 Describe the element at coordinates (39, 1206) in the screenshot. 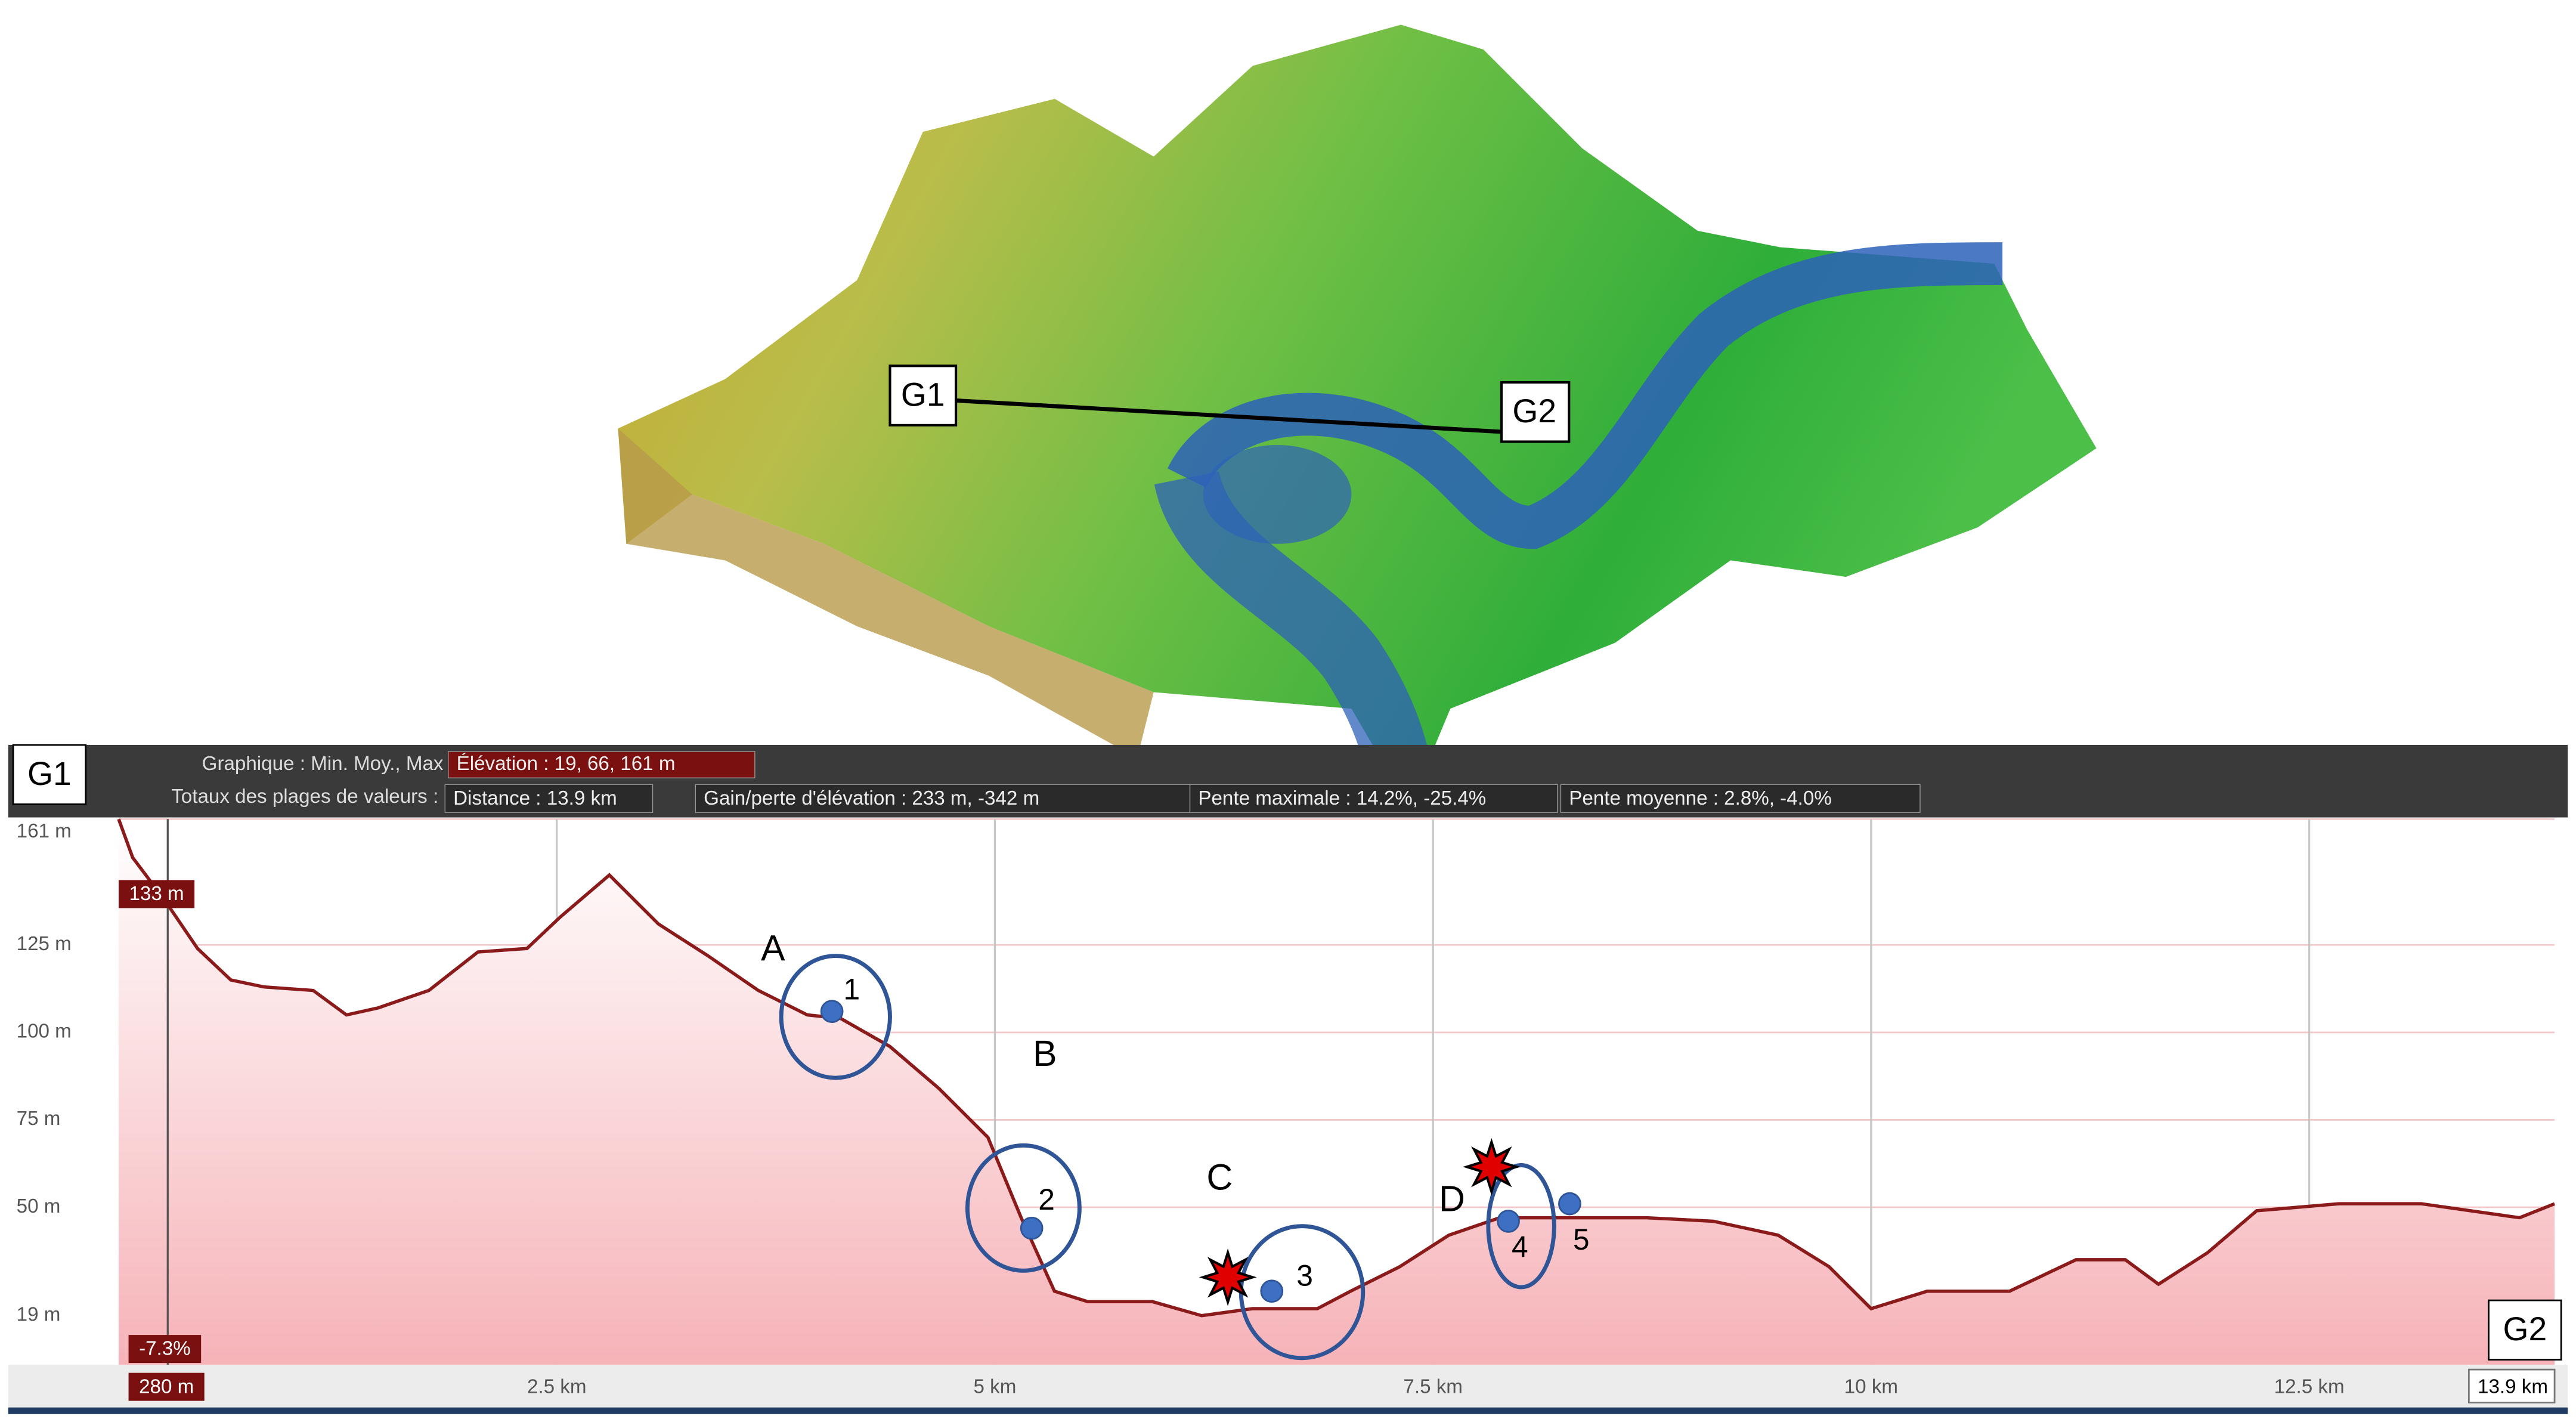

I see `y-tick-label: 50 m` at that location.